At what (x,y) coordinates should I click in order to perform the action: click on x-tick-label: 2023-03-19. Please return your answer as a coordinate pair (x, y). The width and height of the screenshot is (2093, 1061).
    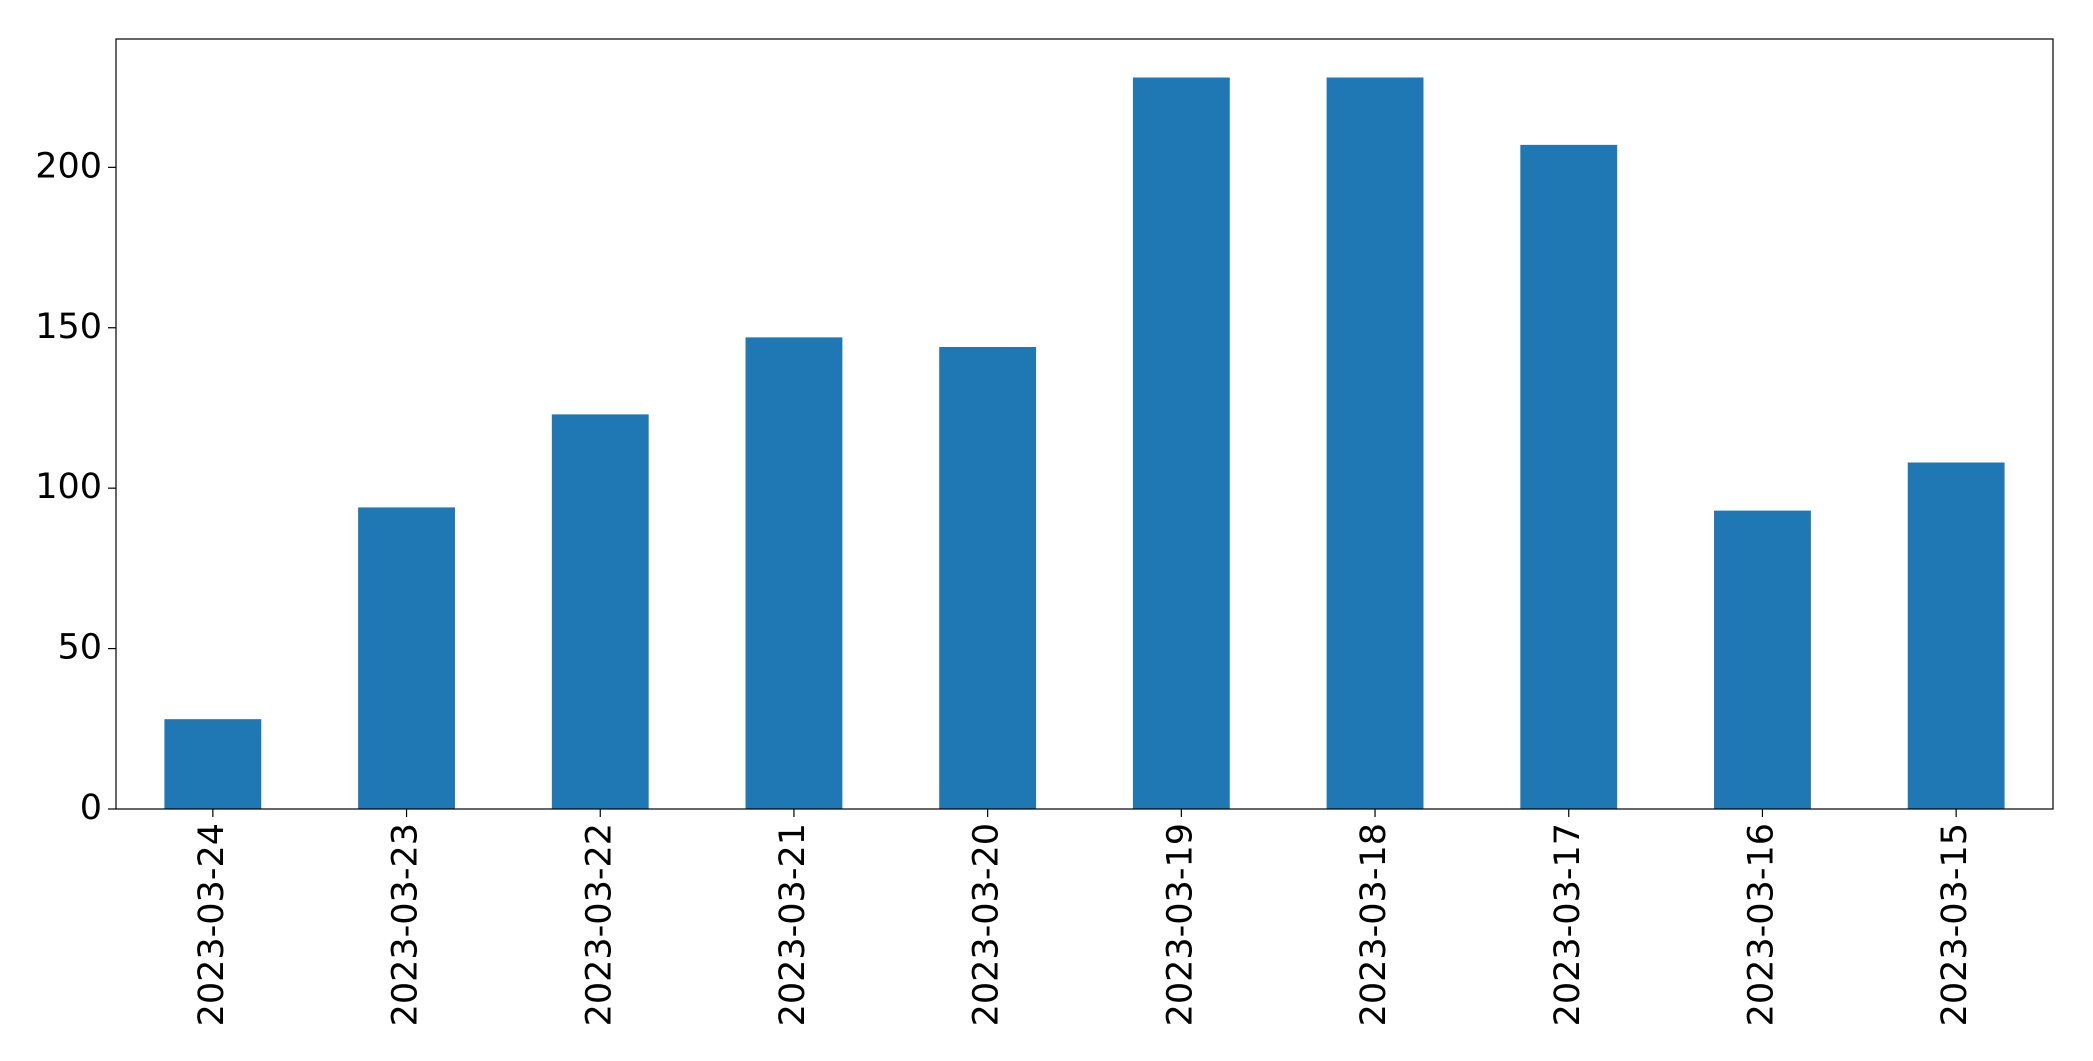
    Looking at the image, I should click on (1180, 924).